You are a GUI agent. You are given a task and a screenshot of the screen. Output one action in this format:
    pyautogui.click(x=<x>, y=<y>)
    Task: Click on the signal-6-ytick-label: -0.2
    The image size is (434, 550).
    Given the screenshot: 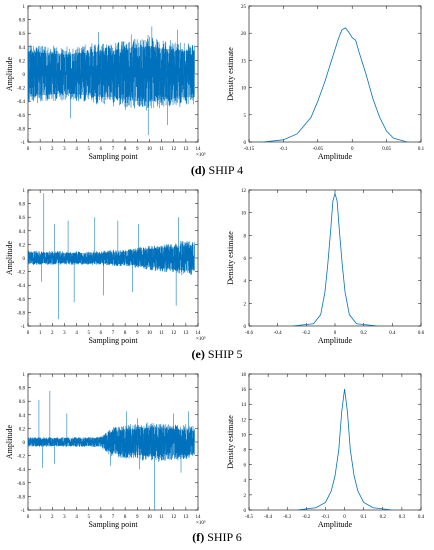 What is the action you would take?
    pyautogui.click(x=21, y=457)
    